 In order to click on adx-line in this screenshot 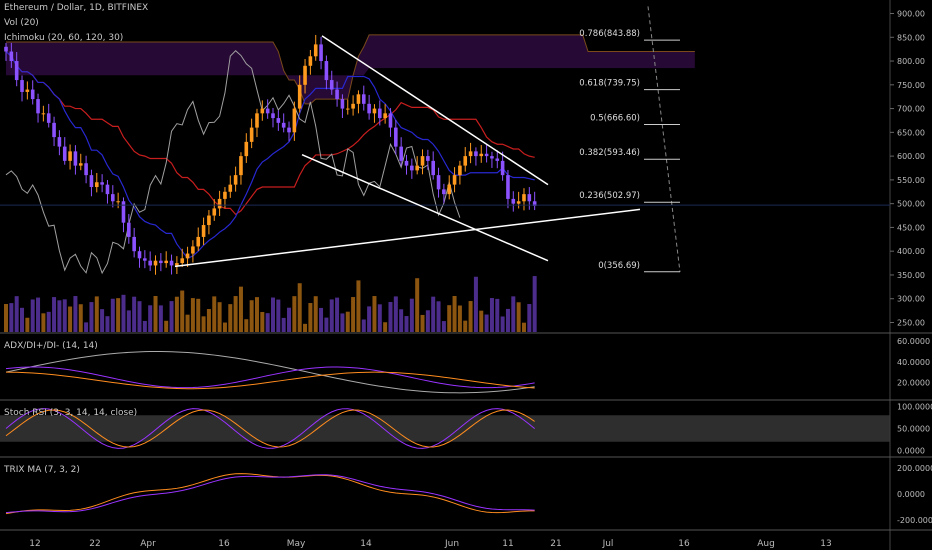, I will do `click(270, 372)`.